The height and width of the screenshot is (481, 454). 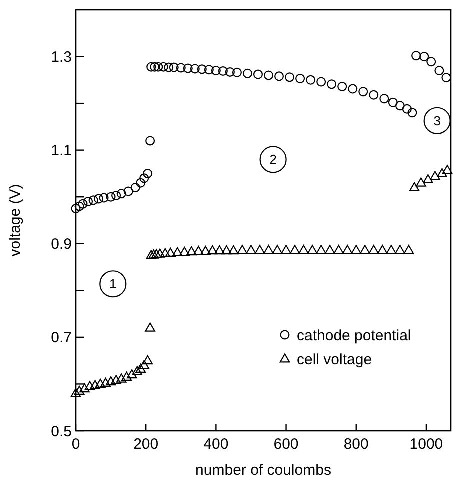 I want to click on x-axis-title: number of coulombs, so click(x=264, y=470).